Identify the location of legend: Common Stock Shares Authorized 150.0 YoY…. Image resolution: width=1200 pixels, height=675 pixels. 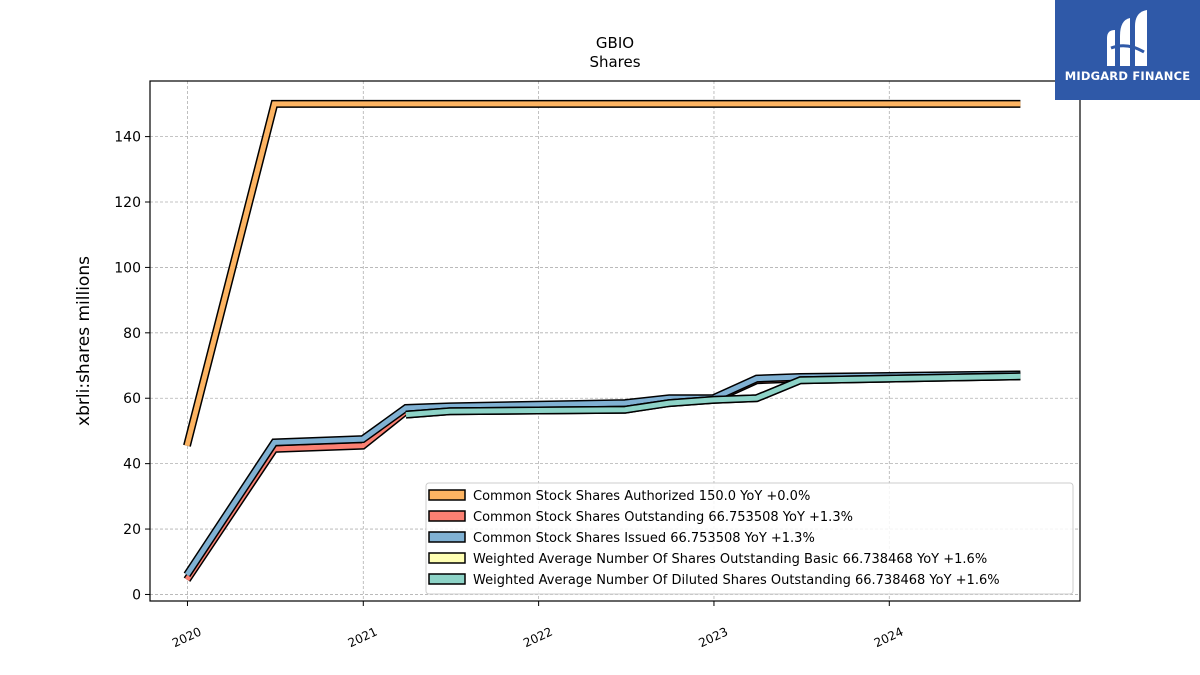
(749, 538).